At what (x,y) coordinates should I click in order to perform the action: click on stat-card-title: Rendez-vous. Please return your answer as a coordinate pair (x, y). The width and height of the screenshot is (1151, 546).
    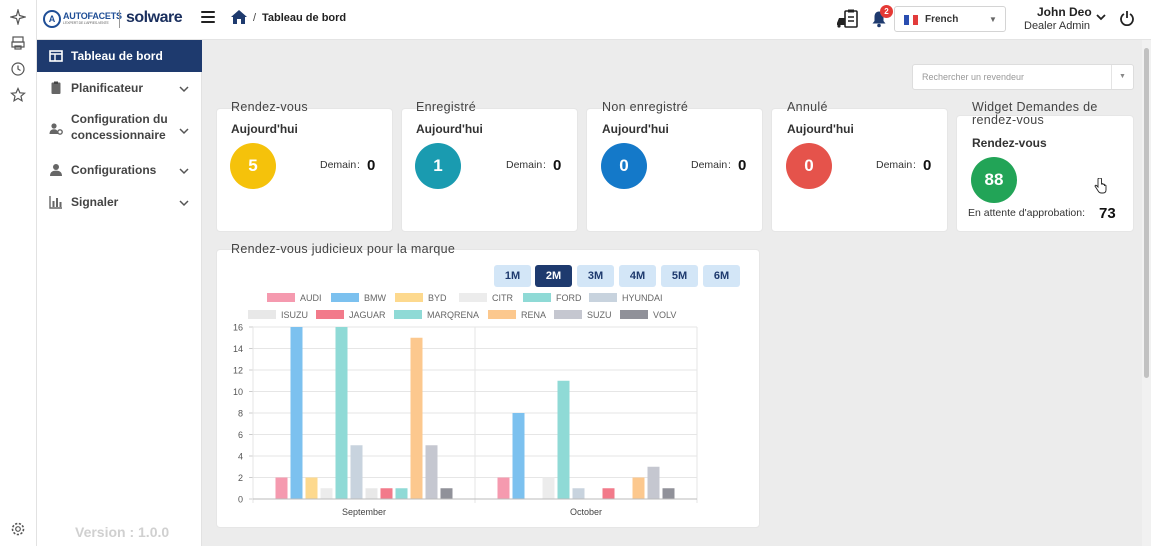
    Looking at the image, I should click on (269, 107).